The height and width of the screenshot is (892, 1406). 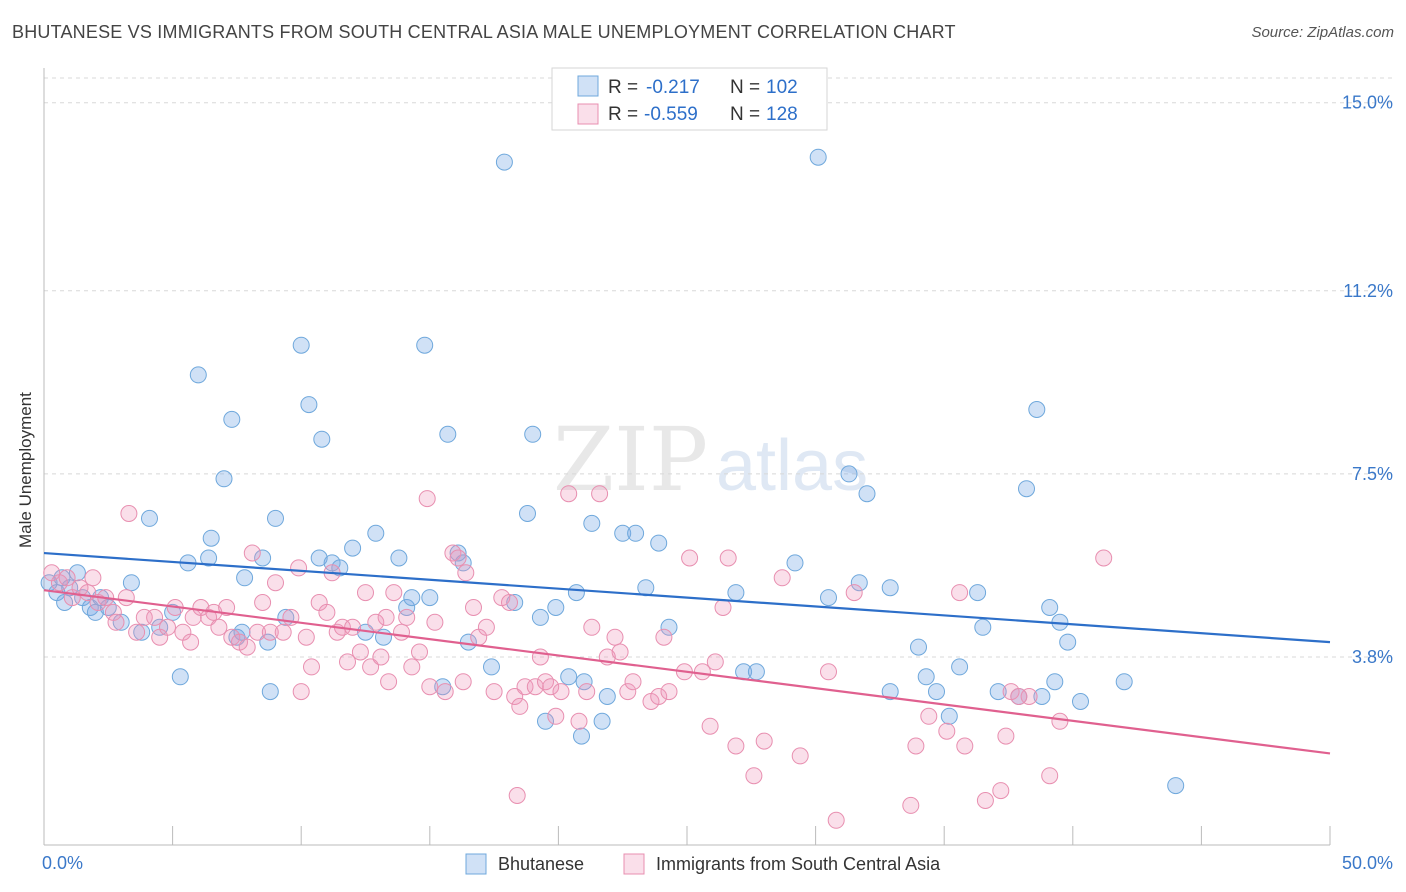 What do you see at coordinates (476, 864) in the screenshot?
I see `bottom-legend-swatch-blue` at bounding box center [476, 864].